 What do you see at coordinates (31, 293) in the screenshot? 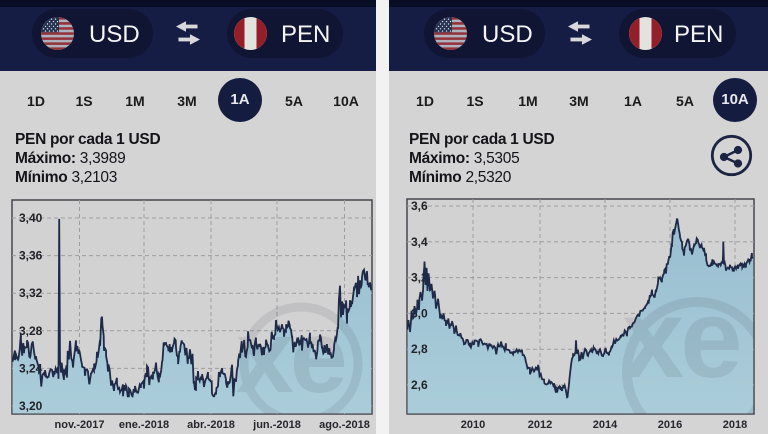
I see `svg-text: 3,32` at bounding box center [31, 293].